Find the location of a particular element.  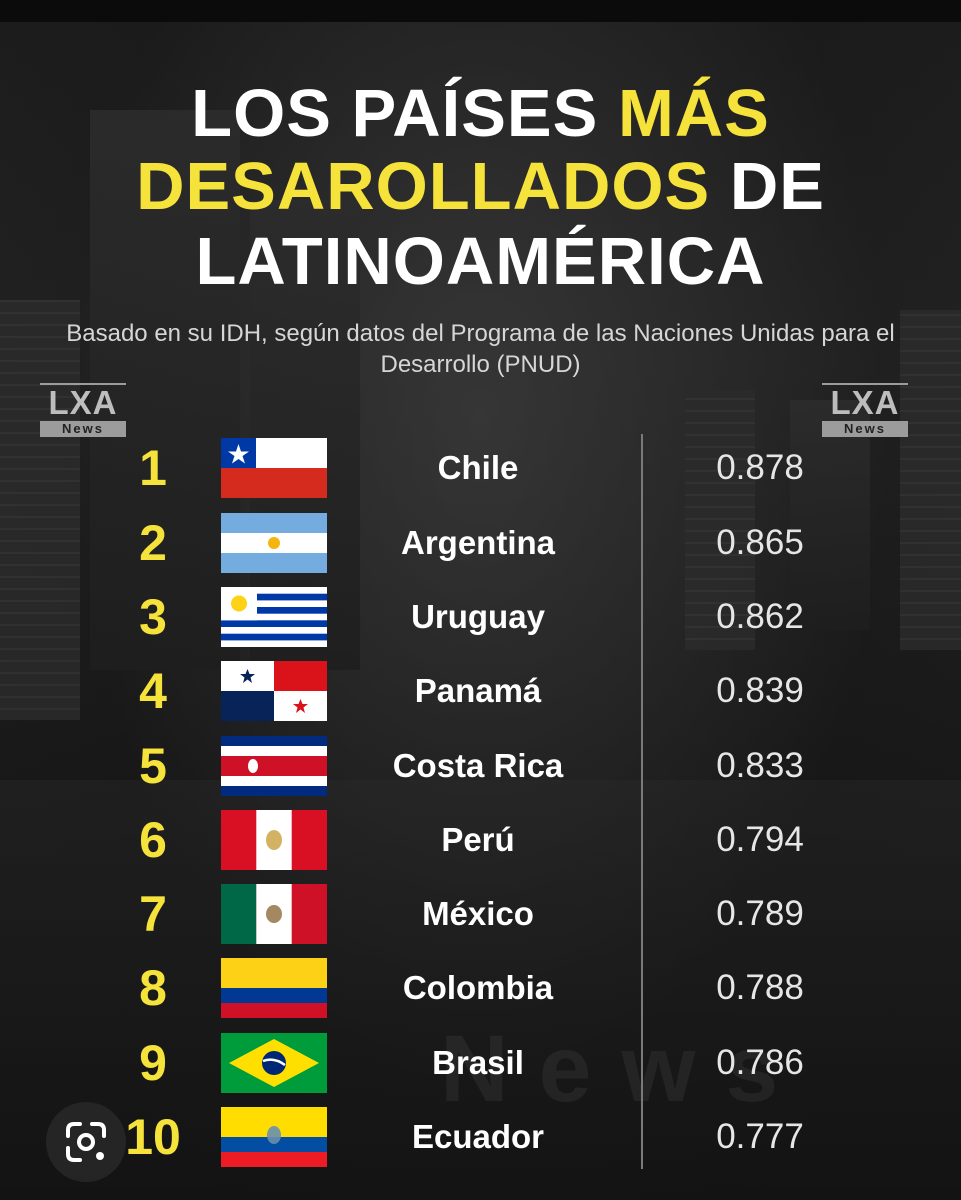

country-name: Argentina is located at coordinates (477, 542).